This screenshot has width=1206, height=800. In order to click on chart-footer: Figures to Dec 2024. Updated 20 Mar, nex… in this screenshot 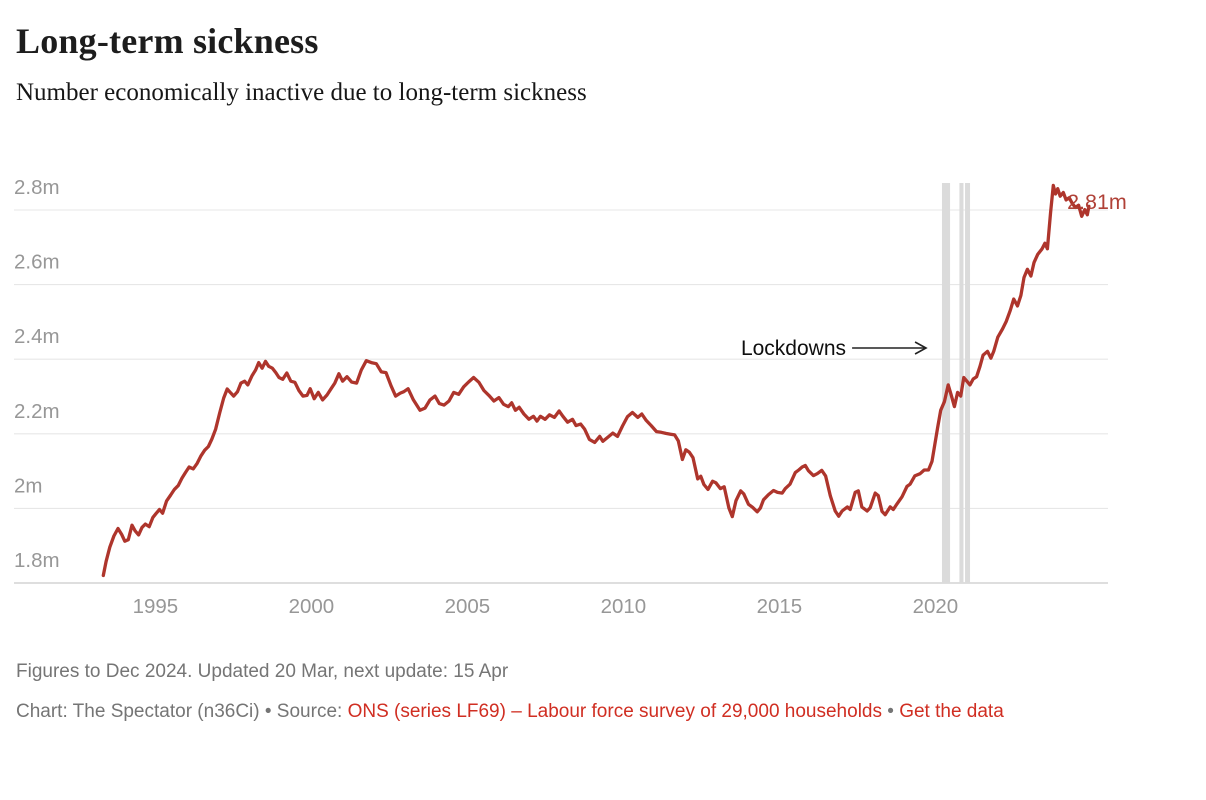, I will do `click(603, 692)`.